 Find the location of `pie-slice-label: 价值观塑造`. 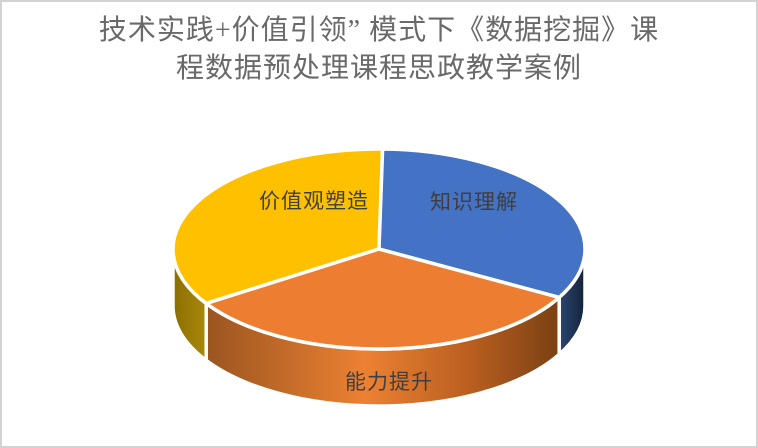

pie-slice-label: 价值观塑造 is located at coordinates (314, 201).